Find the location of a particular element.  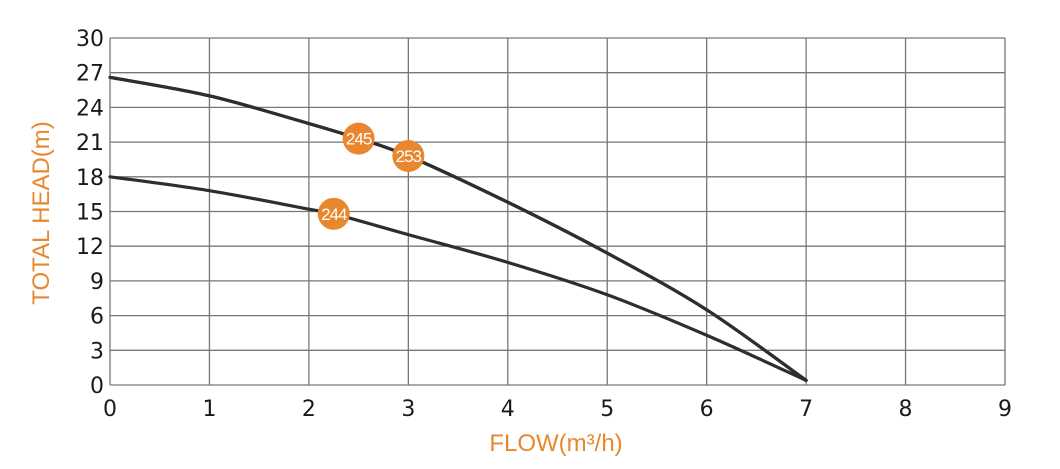

y-tick-label: 3 is located at coordinates (97, 351).